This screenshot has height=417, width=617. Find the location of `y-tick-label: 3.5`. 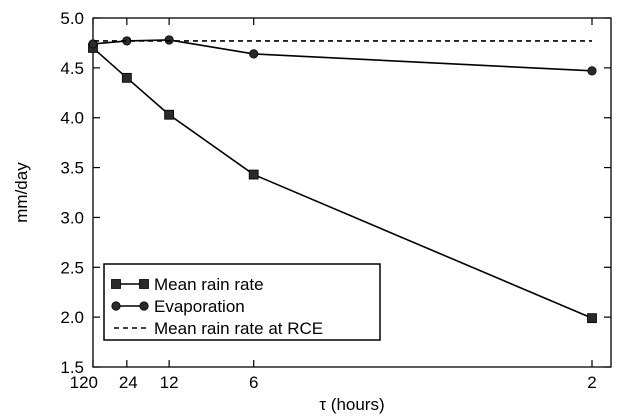

y-tick-label: 3.5 is located at coordinates (72, 168).